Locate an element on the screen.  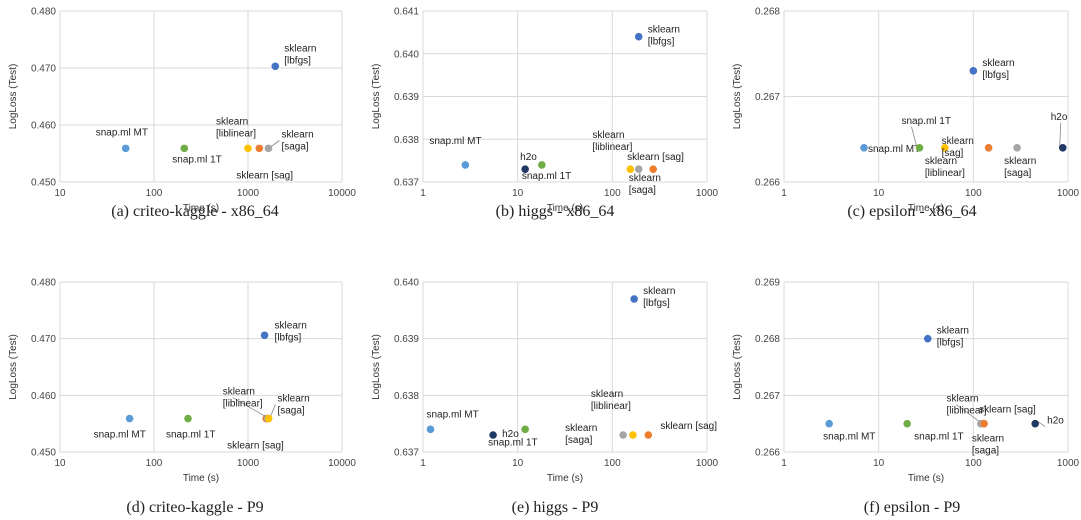
chart-caption: (d) criteo-kaggle - P9 is located at coordinates (194, 507).